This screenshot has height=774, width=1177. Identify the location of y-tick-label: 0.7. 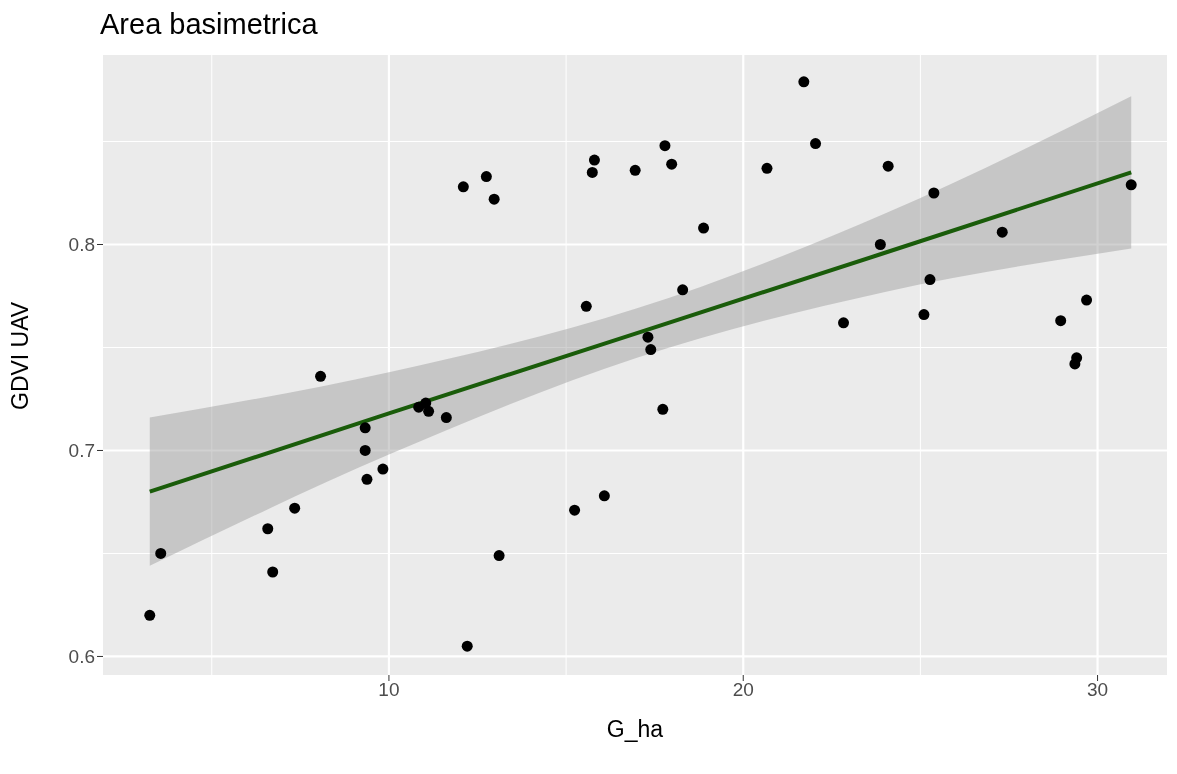
(81, 451).